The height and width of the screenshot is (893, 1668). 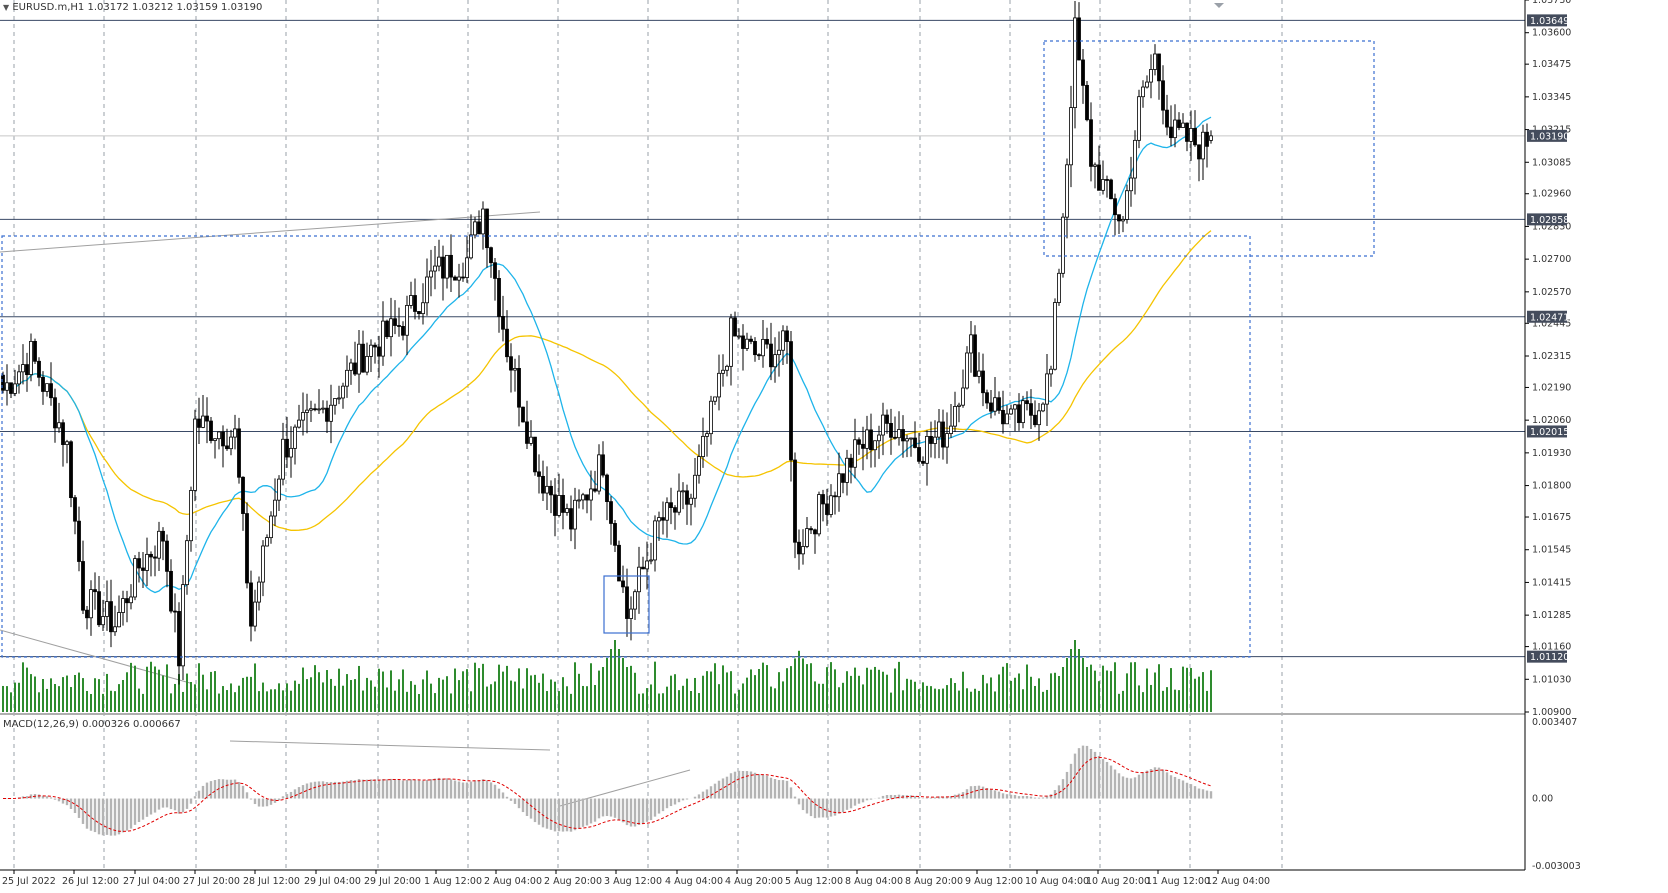 What do you see at coordinates (1551, 615) in the screenshot?
I see `price-tick-label: 1.01285` at bounding box center [1551, 615].